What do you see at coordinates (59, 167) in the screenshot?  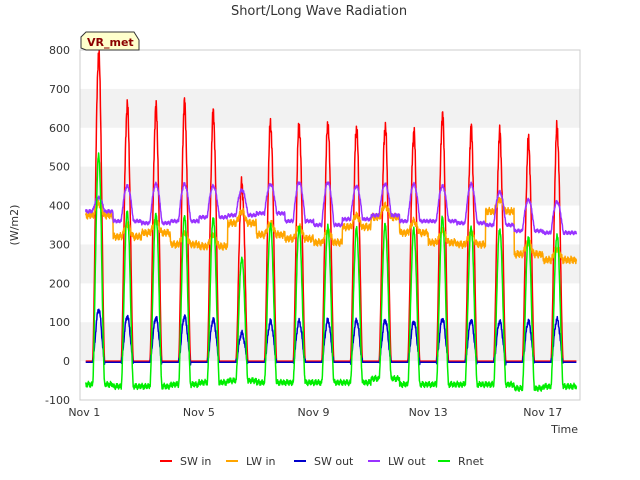 I see `y-tick-label: 500` at bounding box center [59, 167].